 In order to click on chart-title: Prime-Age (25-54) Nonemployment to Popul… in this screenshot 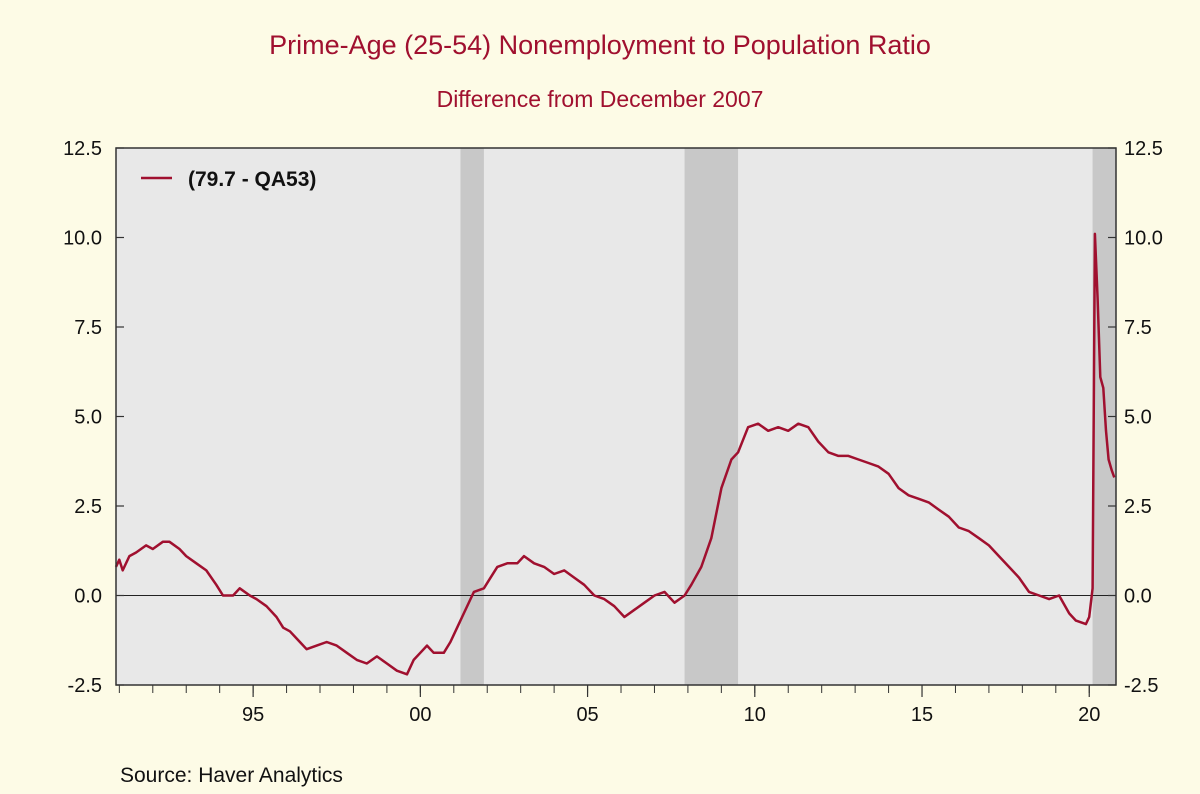, I will do `click(600, 45)`.